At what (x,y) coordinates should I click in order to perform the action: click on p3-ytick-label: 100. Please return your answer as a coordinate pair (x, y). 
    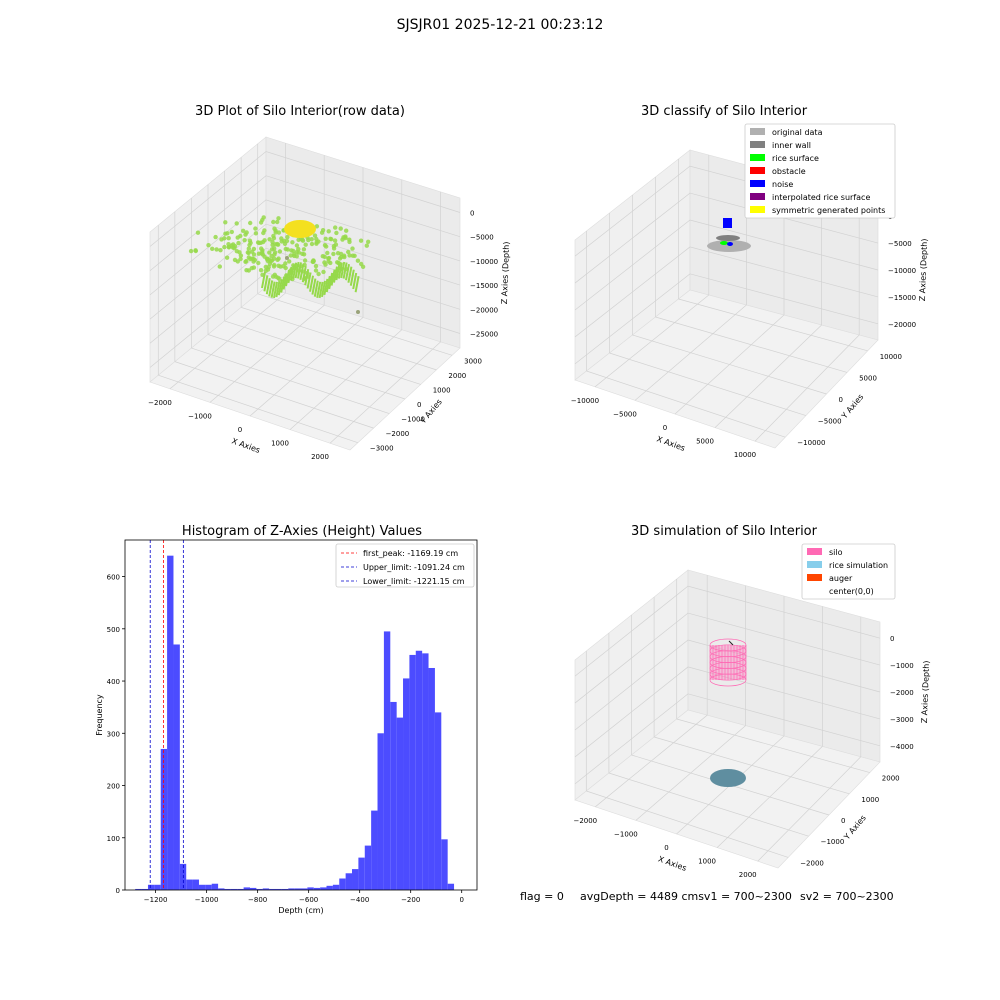
    Looking at the image, I should click on (113, 839).